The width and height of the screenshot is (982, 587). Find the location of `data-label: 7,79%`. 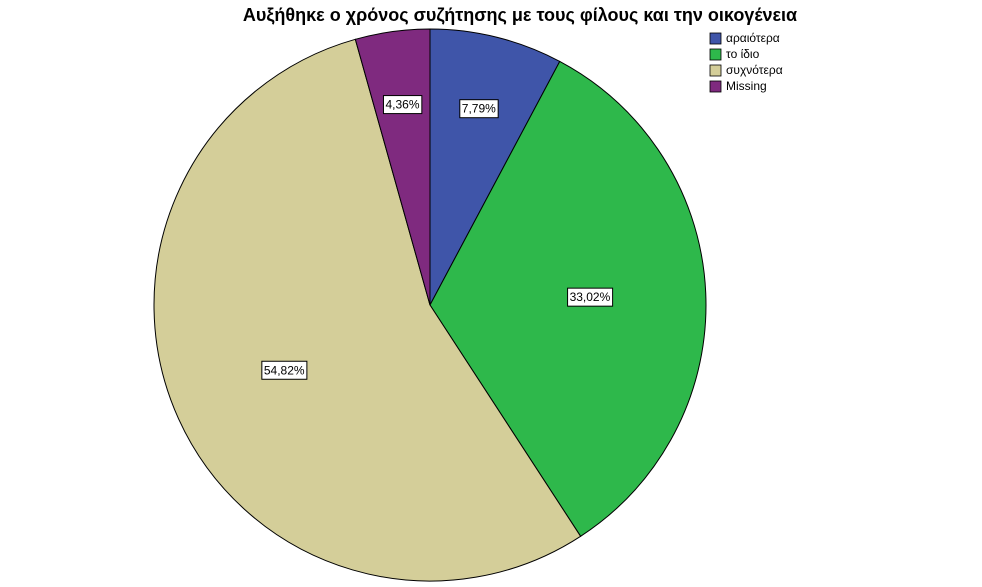

data-label: 7,79% is located at coordinates (479, 109).